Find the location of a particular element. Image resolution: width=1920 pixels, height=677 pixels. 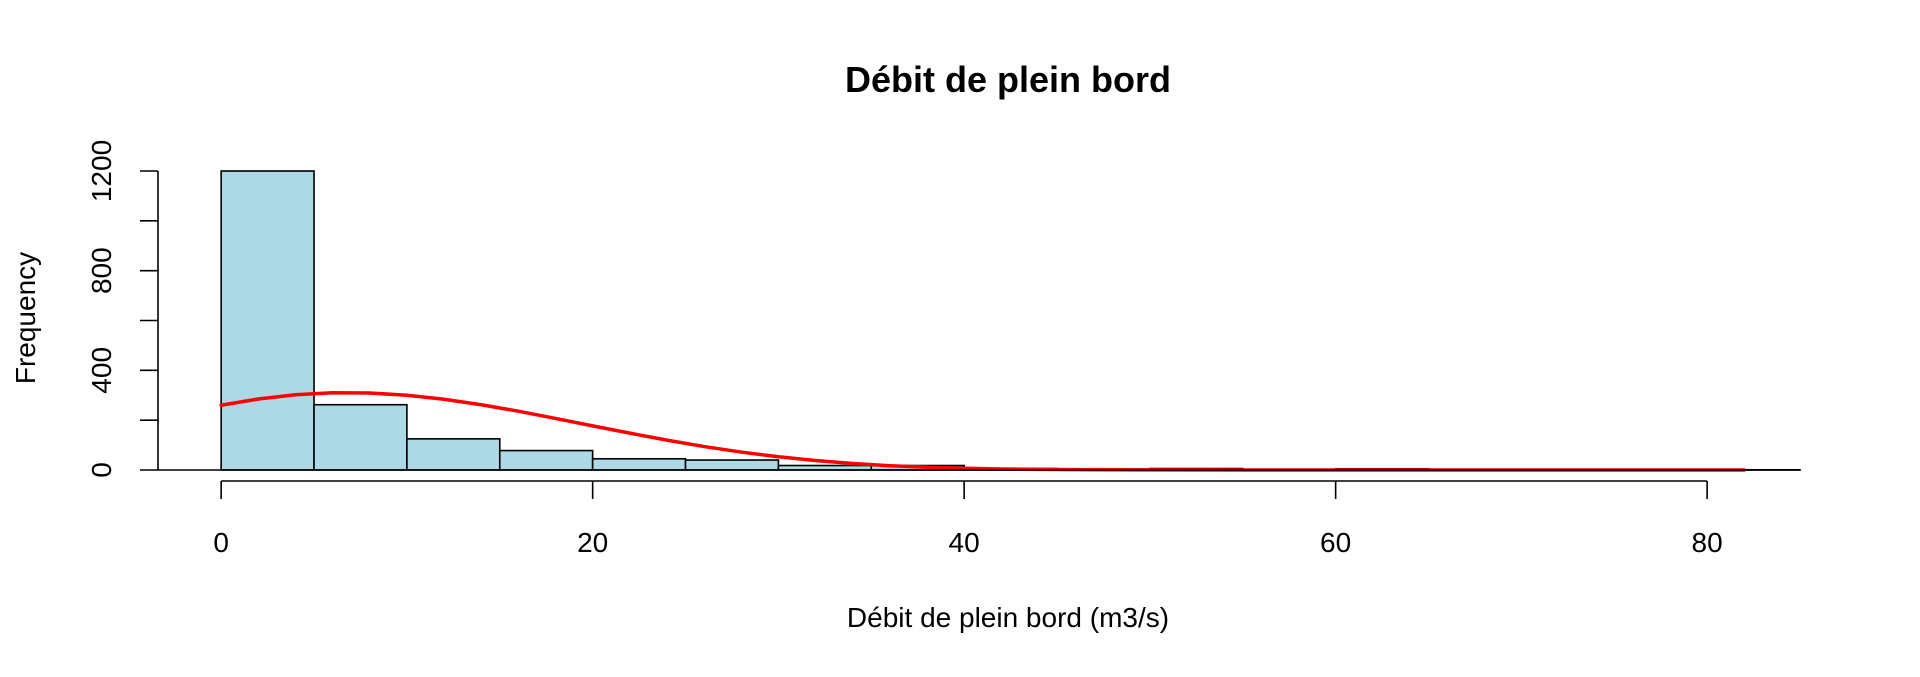

chart-title: Débit de plein bord is located at coordinates (1008, 79).